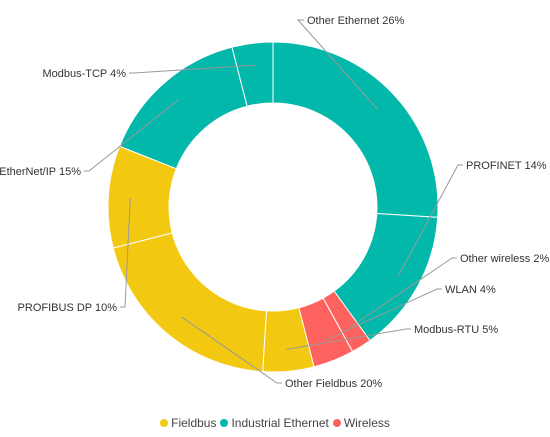 The height and width of the screenshot is (437, 550). I want to click on legend-label: Wireless, so click(366, 423).